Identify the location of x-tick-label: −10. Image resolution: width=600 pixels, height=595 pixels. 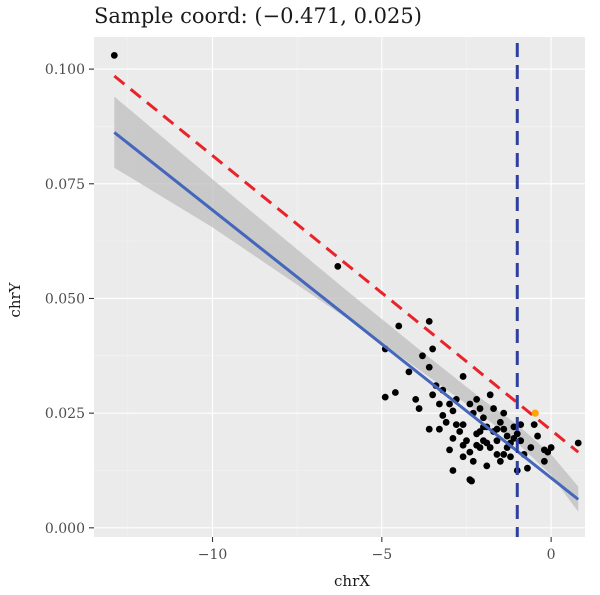
(213, 555).